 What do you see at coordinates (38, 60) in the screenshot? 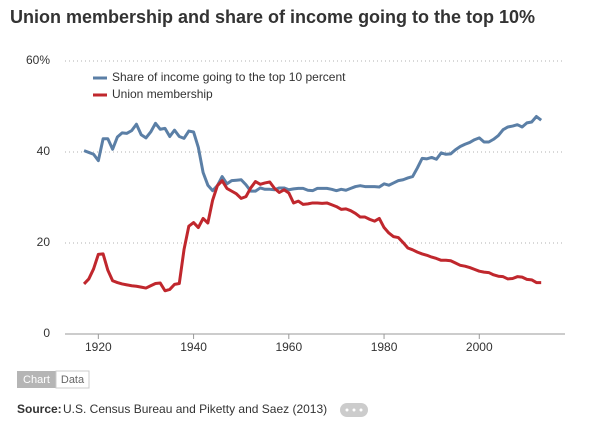
I see `y-tick-label: 60%` at bounding box center [38, 60].